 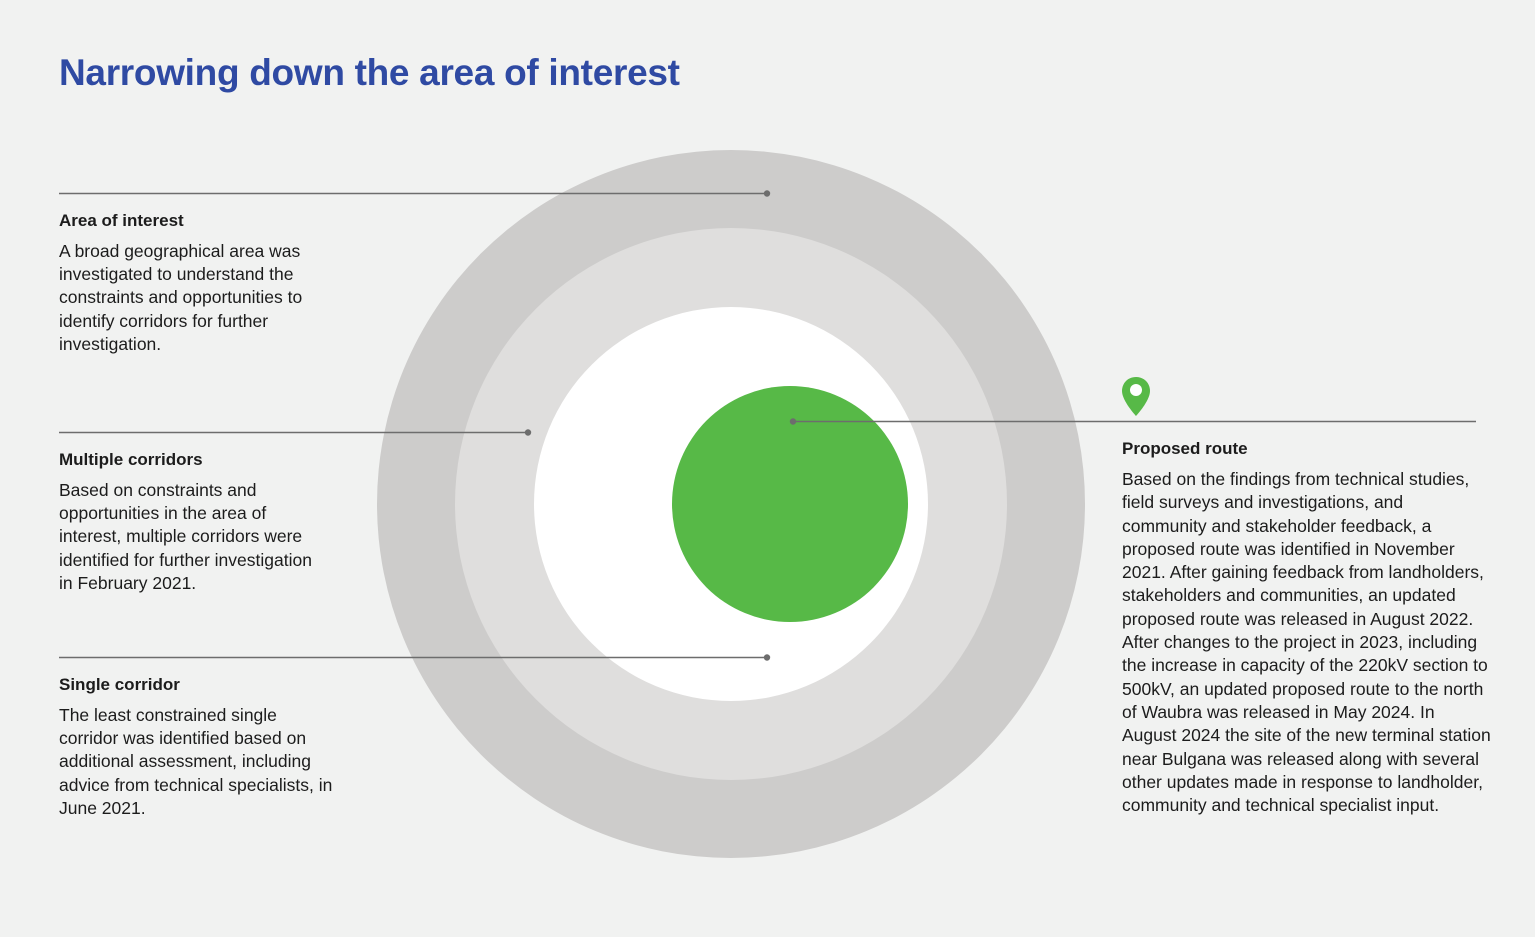 I want to click on page-title: Narrowing down the area of interest, so click(x=369, y=72).